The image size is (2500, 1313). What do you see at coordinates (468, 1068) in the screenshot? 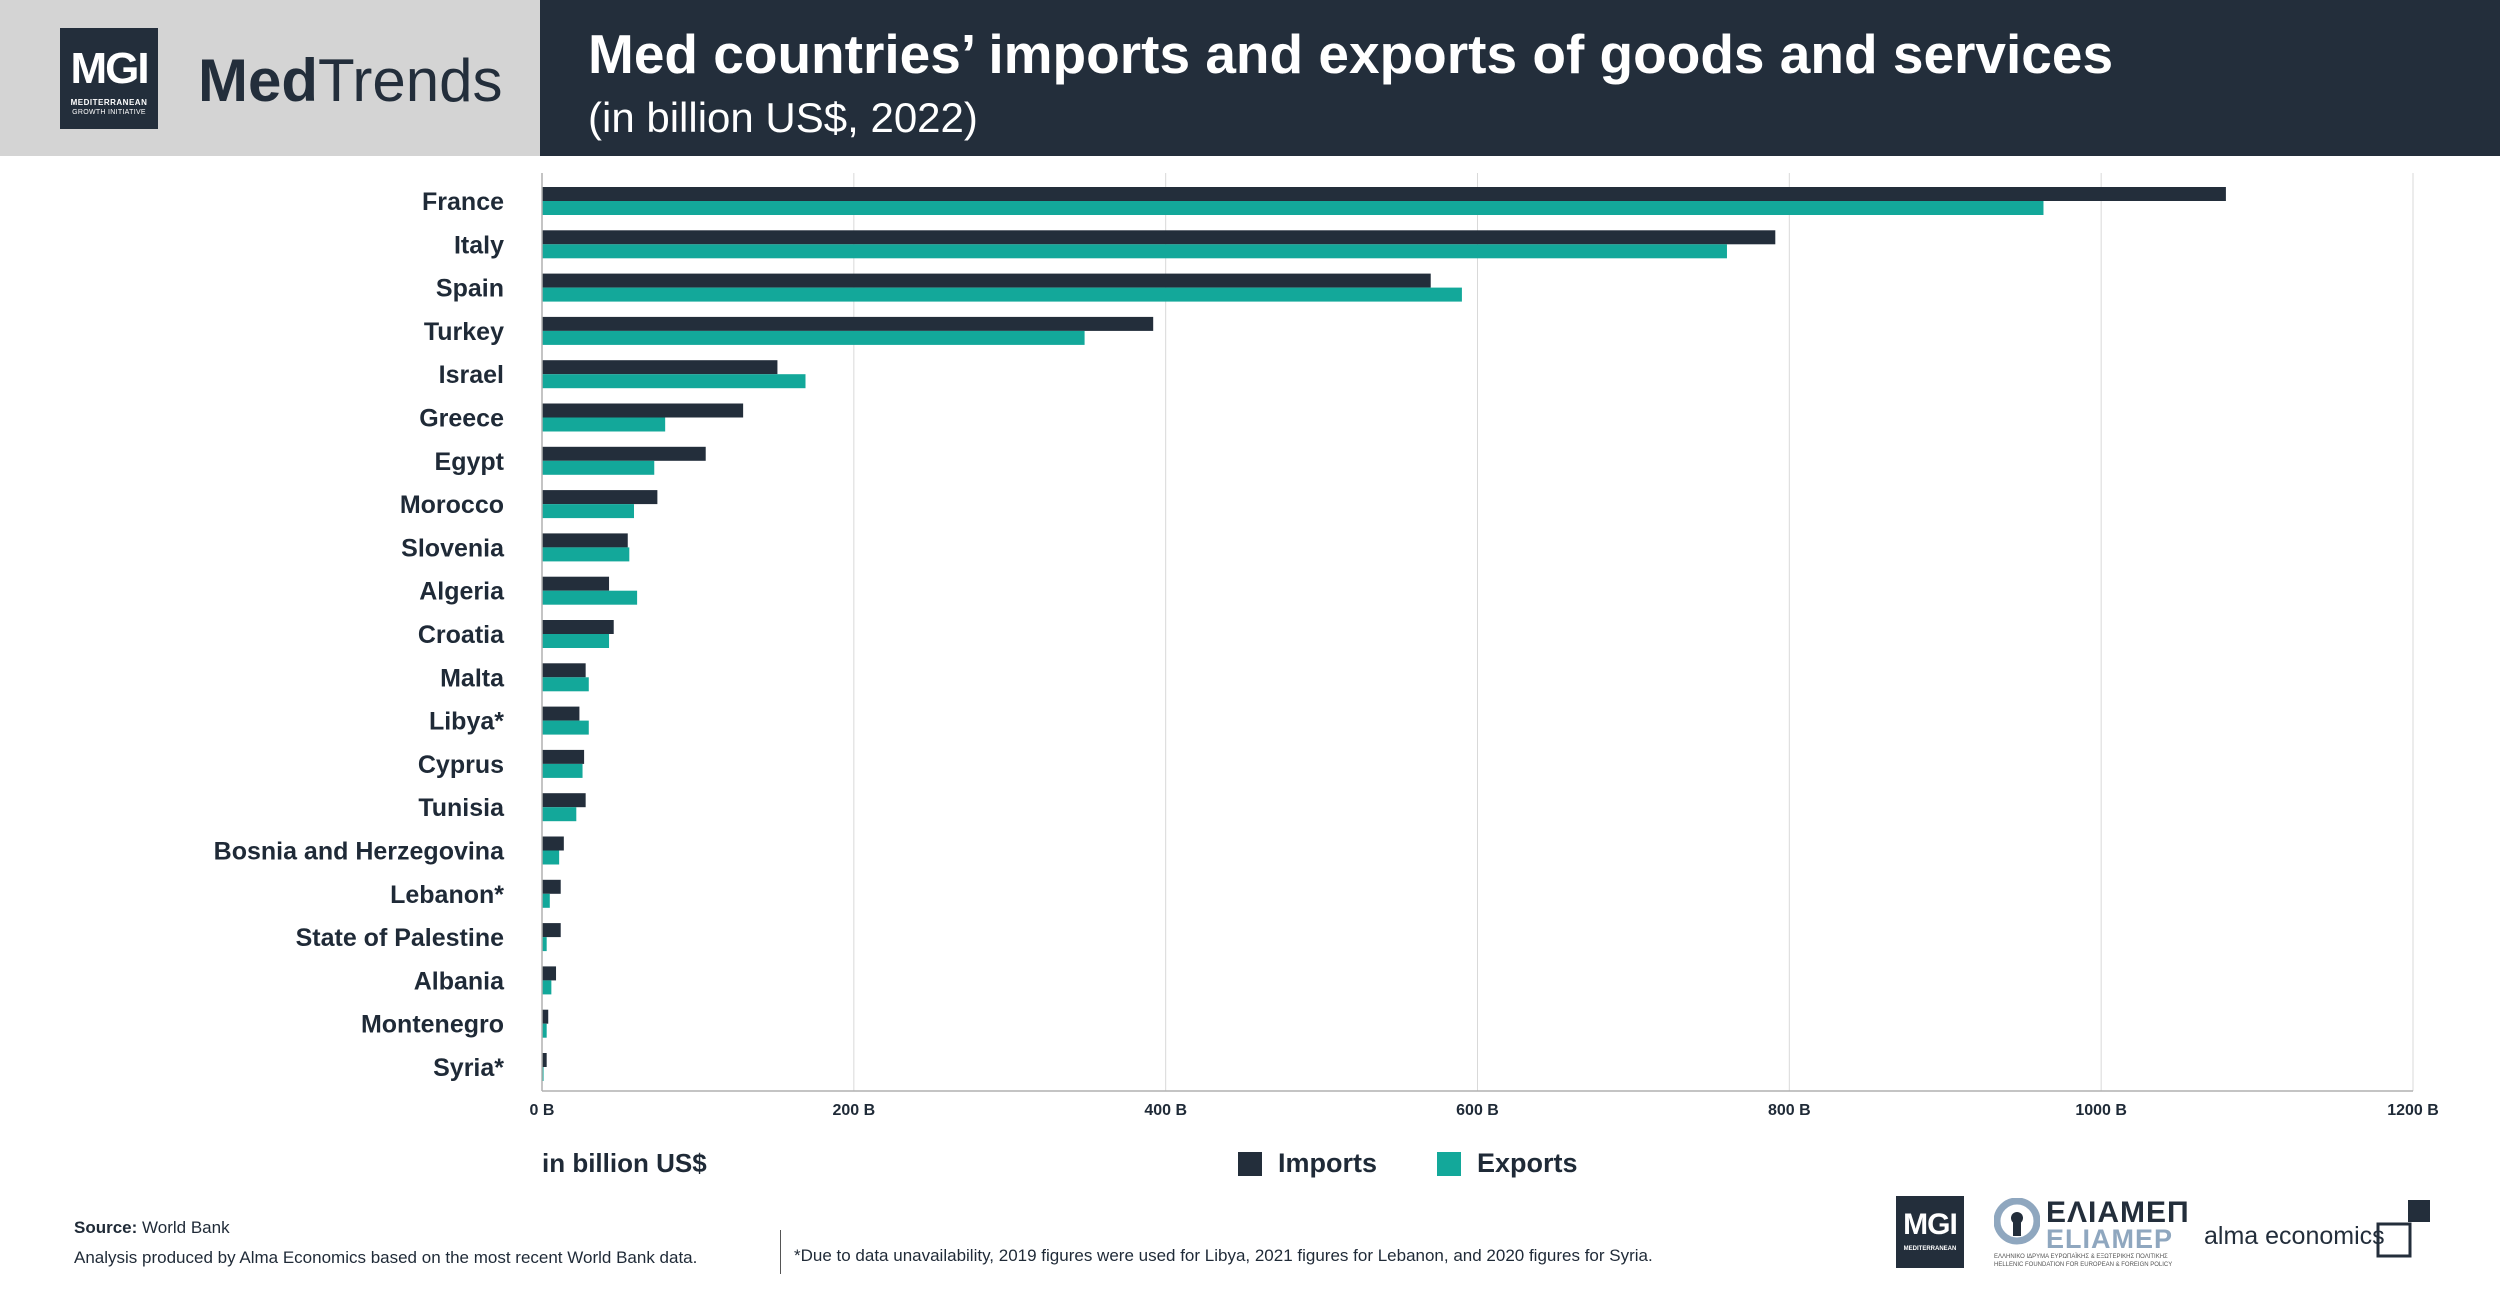
I see `category-label: Syria*` at bounding box center [468, 1068].